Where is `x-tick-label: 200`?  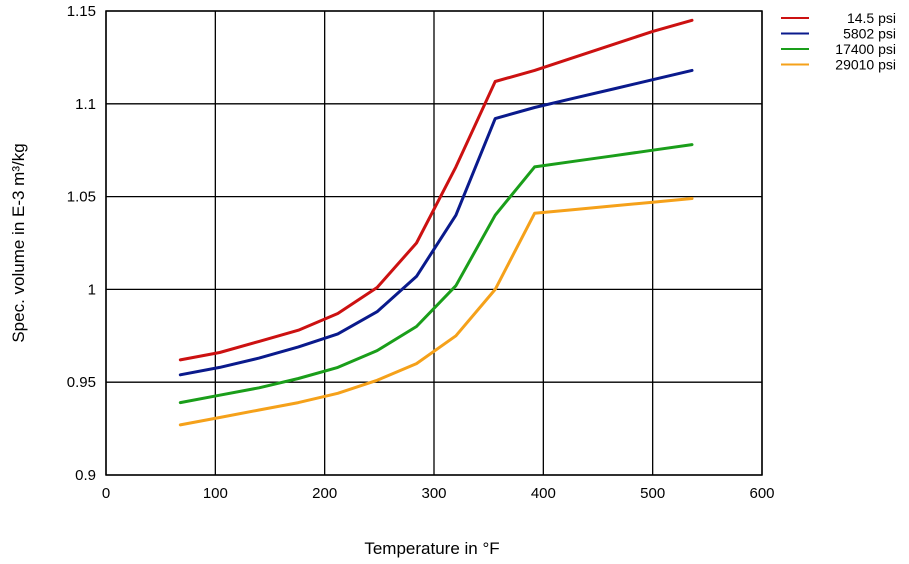 x-tick-label: 200 is located at coordinates (324, 493).